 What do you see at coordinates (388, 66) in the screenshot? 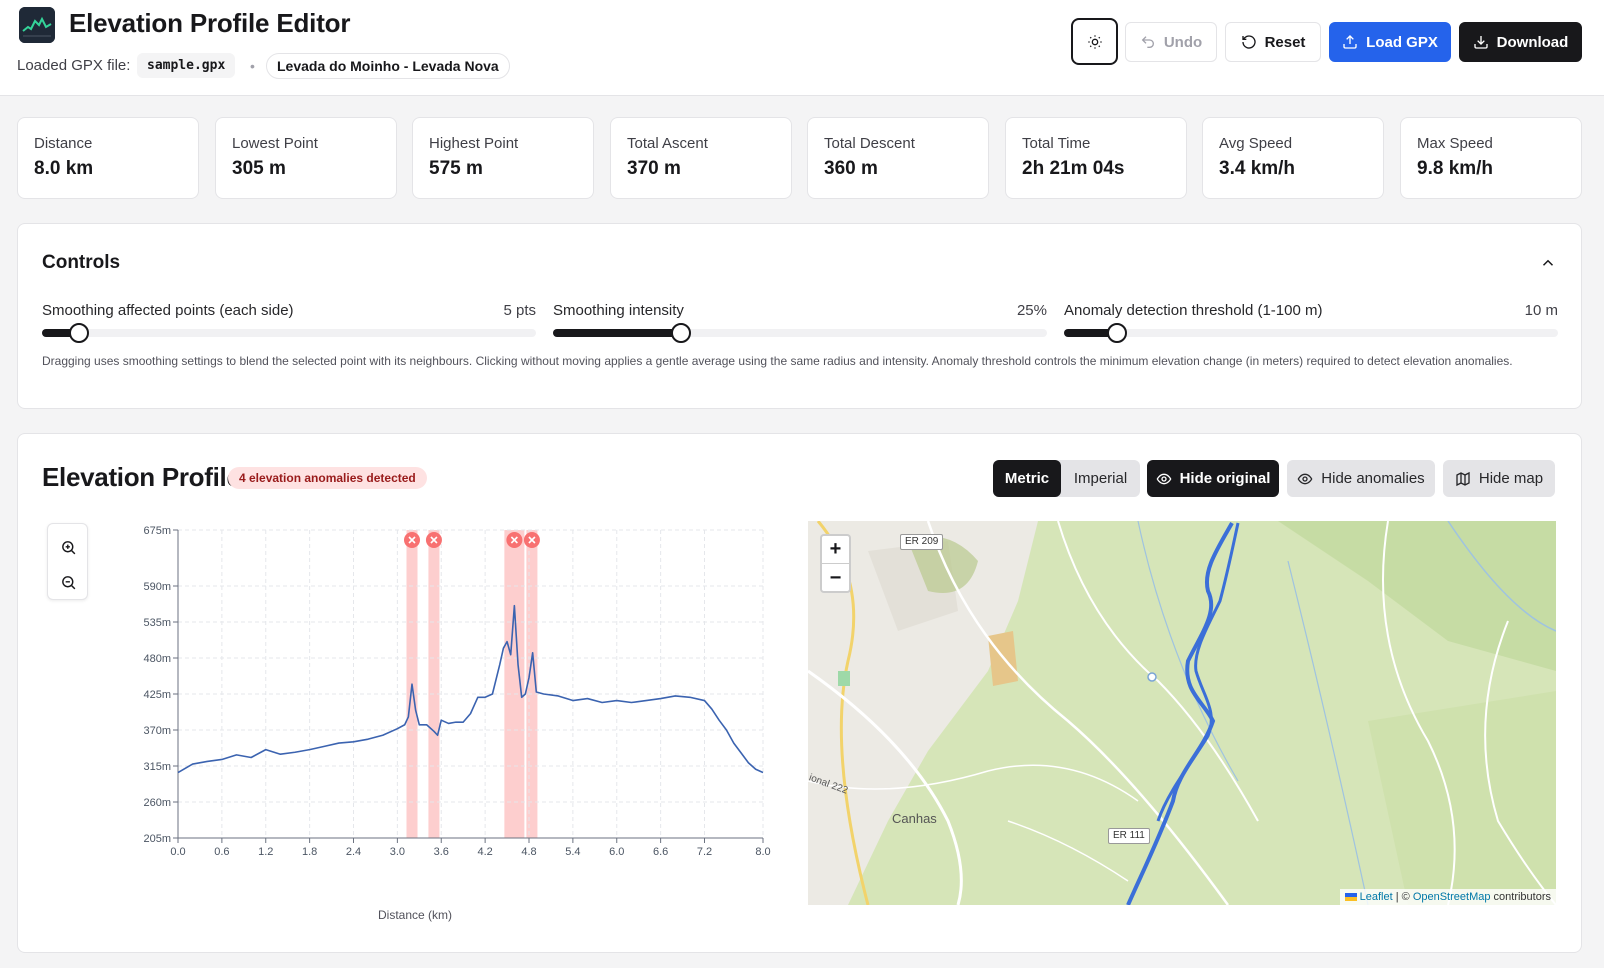
I see `track-name-chip: Levada do Moinho - Levada Nova` at bounding box center [388, 66].